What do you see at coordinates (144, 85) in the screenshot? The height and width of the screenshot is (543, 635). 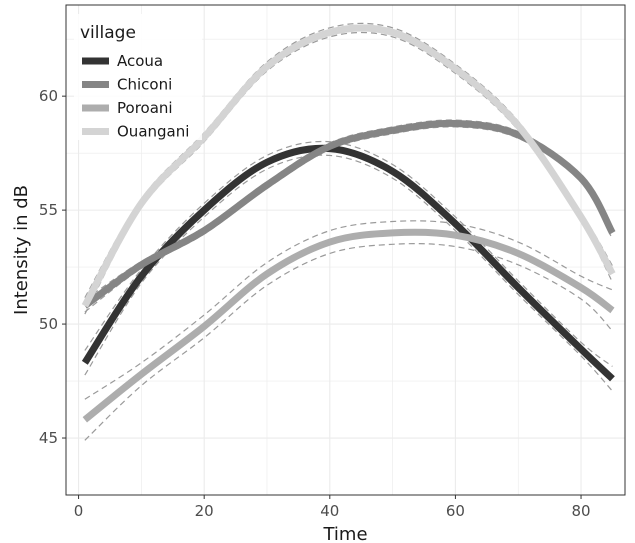 I see `legend-label-chiconi: Chiconi` at bounding box center [144, 85].